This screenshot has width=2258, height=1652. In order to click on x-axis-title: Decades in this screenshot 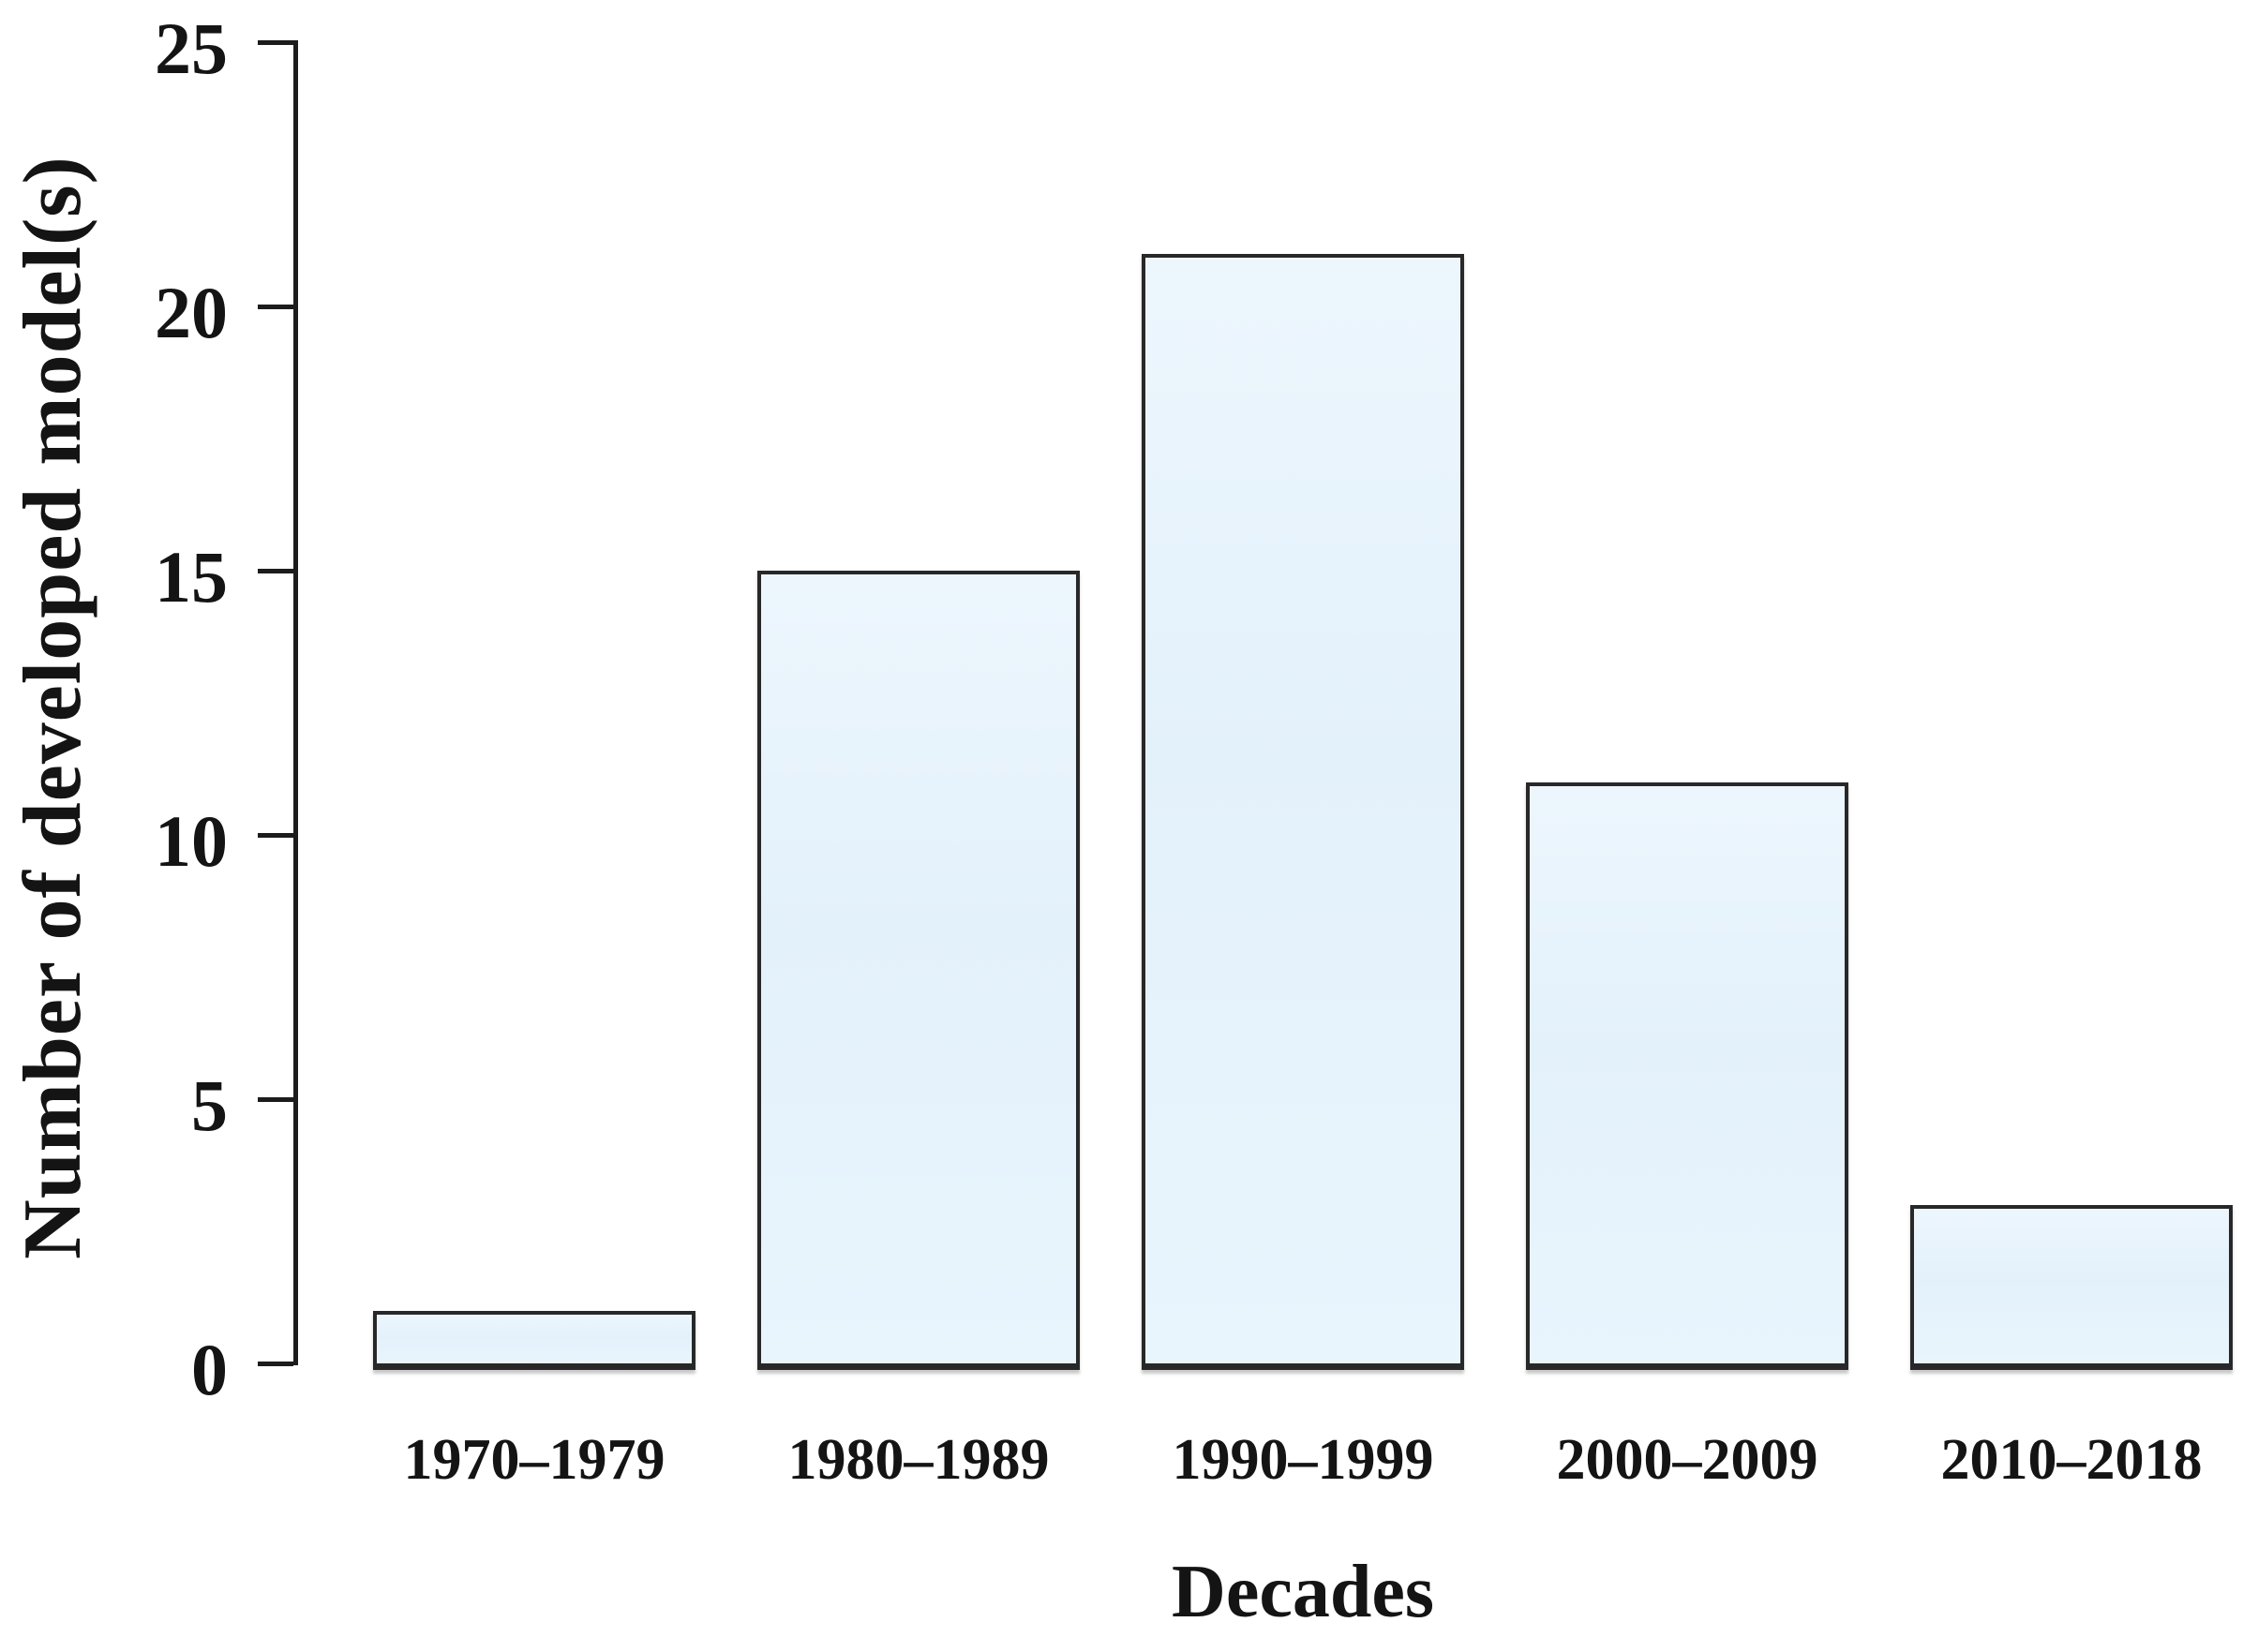, I will do `click(1303, 1592)`.